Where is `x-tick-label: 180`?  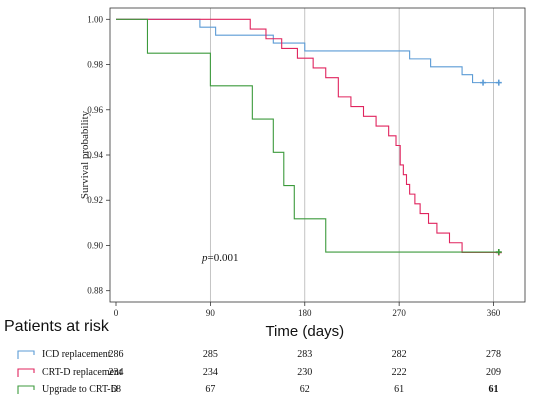 x-tick-label: 180 is located at coordinates (305, 313).